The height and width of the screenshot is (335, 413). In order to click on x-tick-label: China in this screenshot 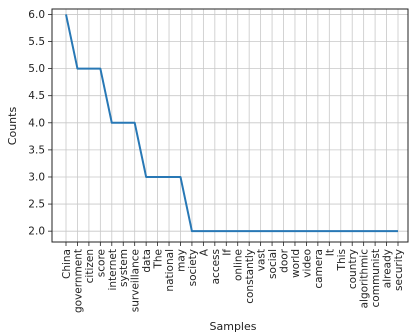, I will do `click(67, 264)`.